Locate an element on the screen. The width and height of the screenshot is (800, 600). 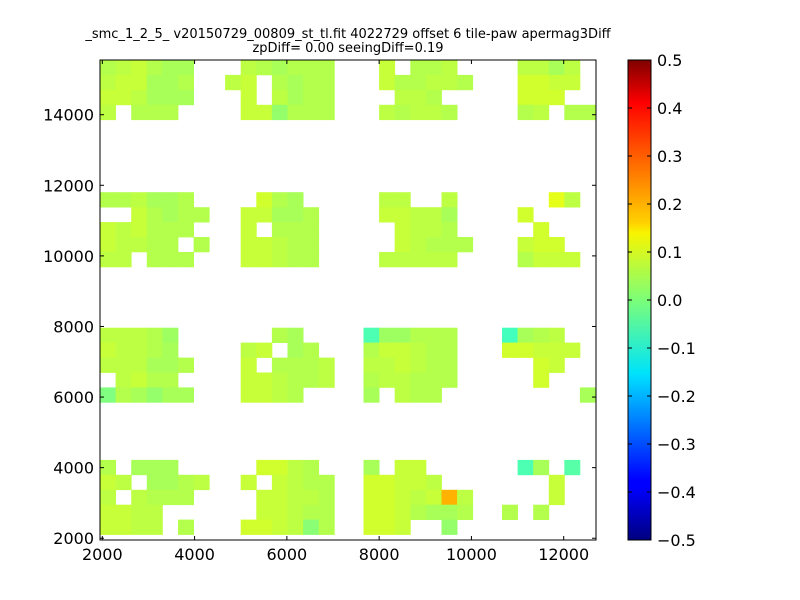
y-tick-label: 10000 is located at coordinates (68, 256).